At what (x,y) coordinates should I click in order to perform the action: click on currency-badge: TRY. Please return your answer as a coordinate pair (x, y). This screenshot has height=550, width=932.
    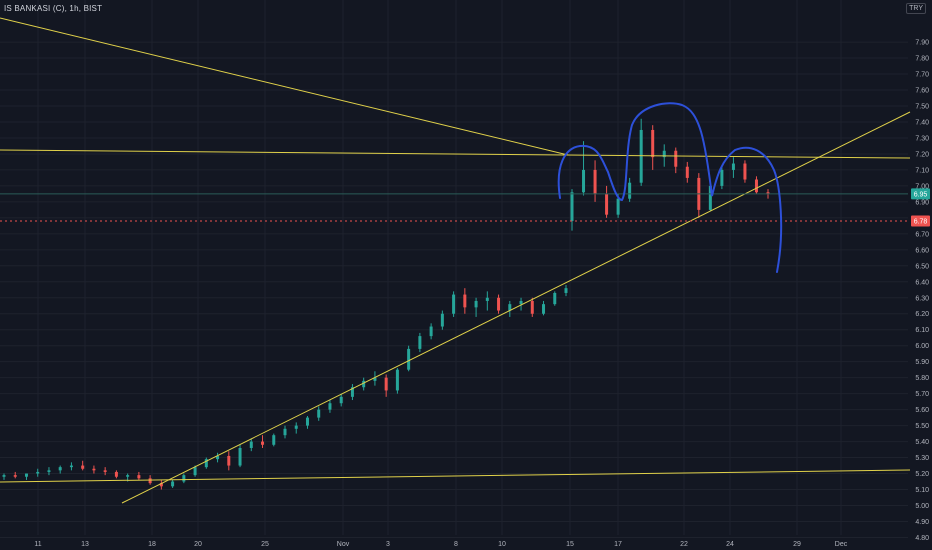
    Looking at the image, I should click on (916, 8).